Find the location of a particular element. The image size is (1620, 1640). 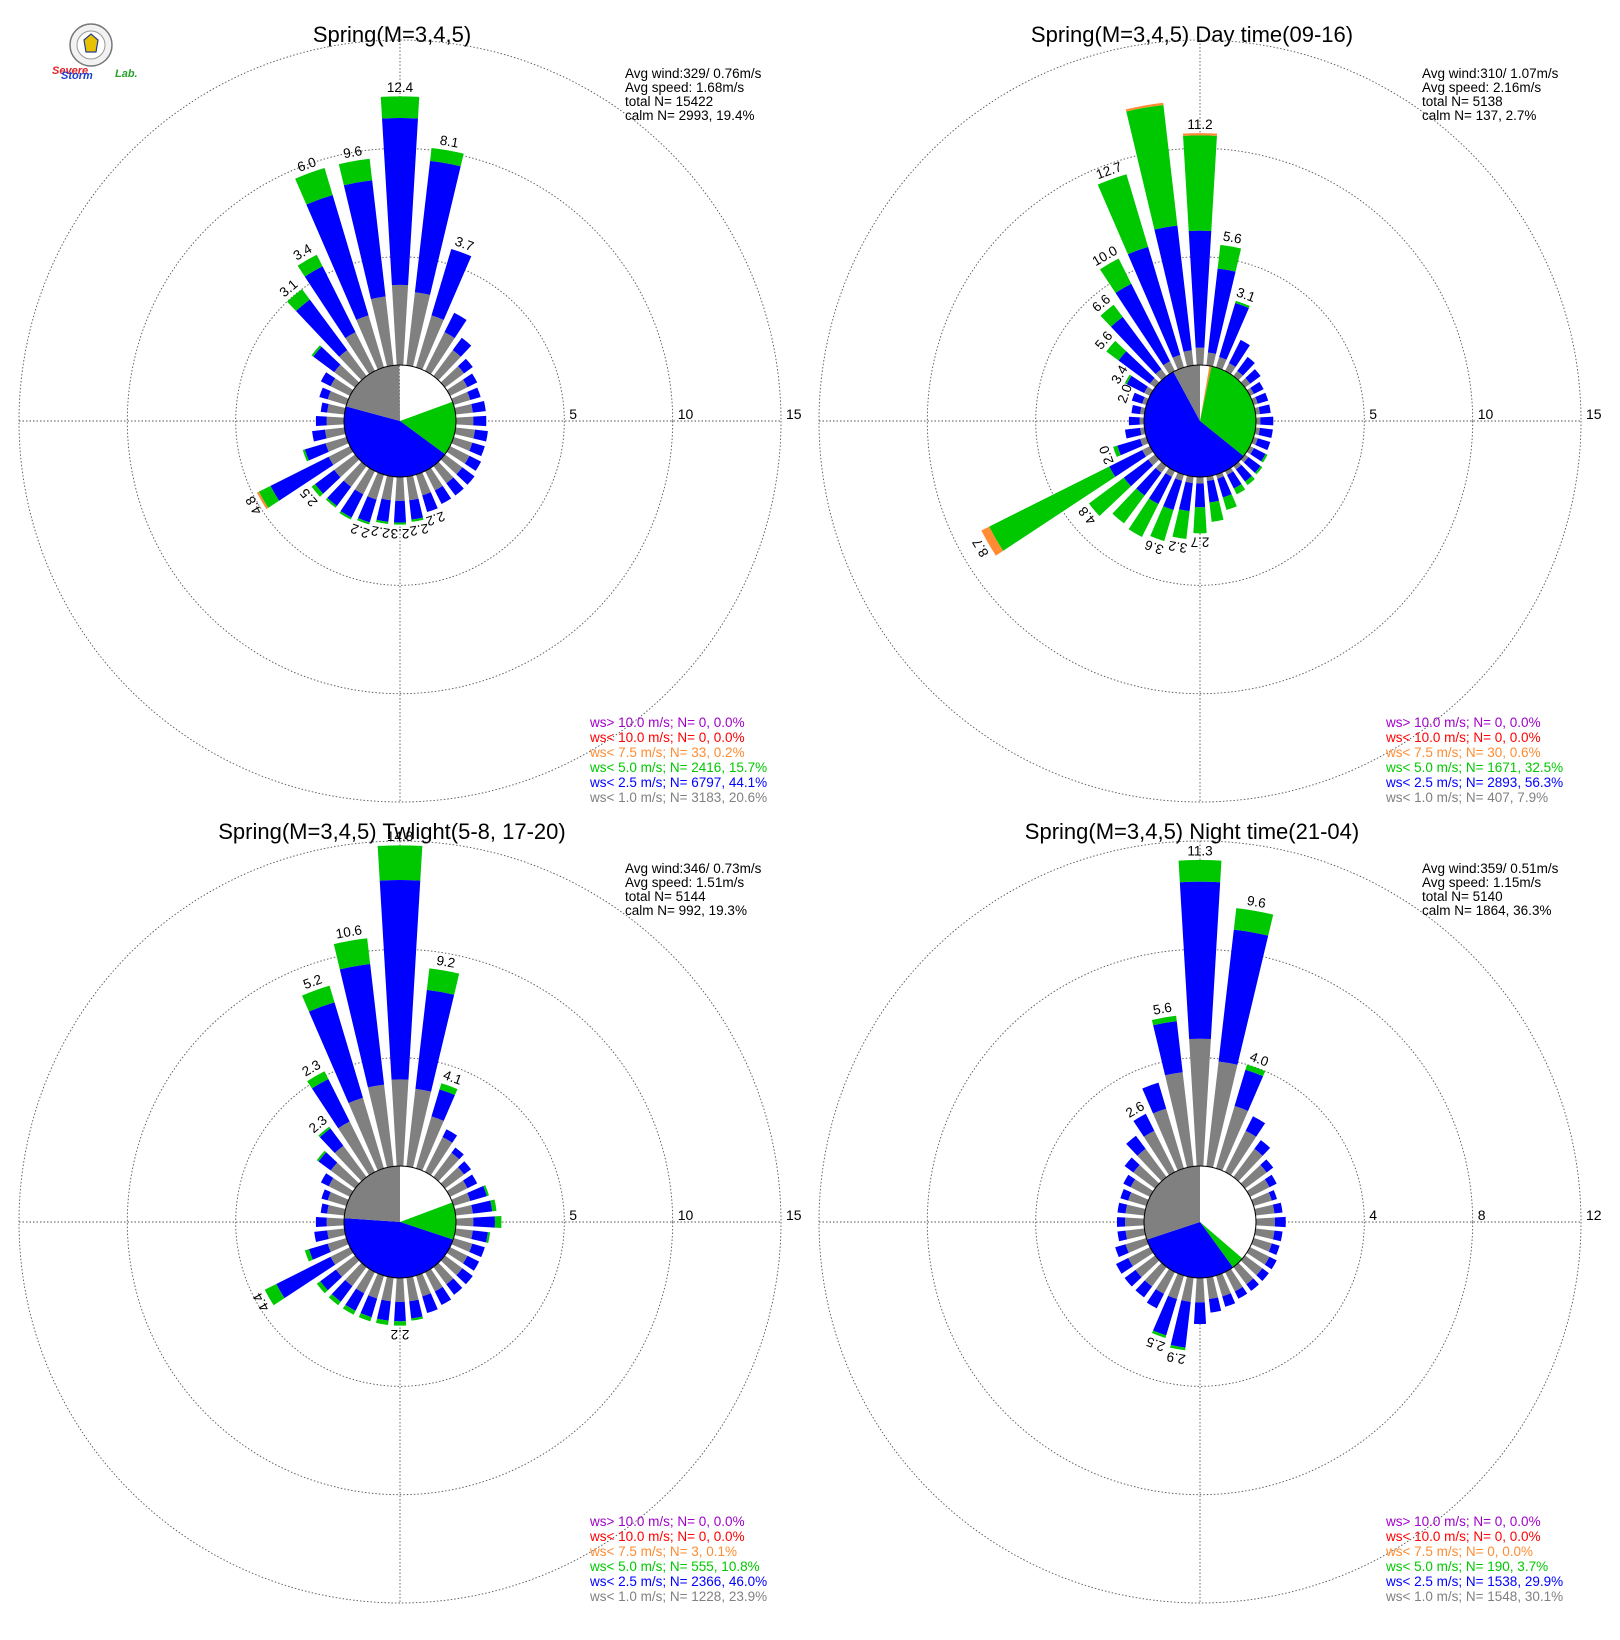

bar-value-label: 12.4 is located at coordinates (400, 87).